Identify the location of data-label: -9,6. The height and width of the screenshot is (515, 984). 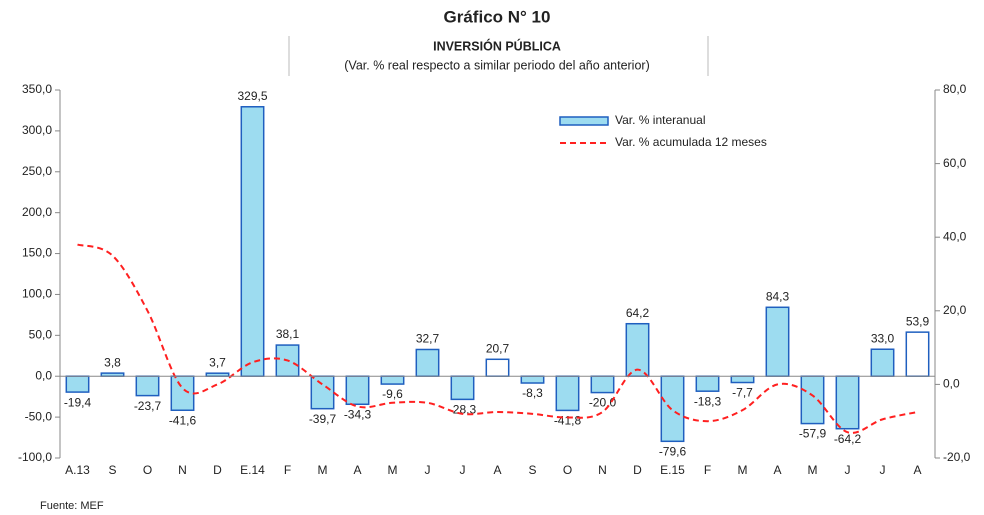
(392, 394).